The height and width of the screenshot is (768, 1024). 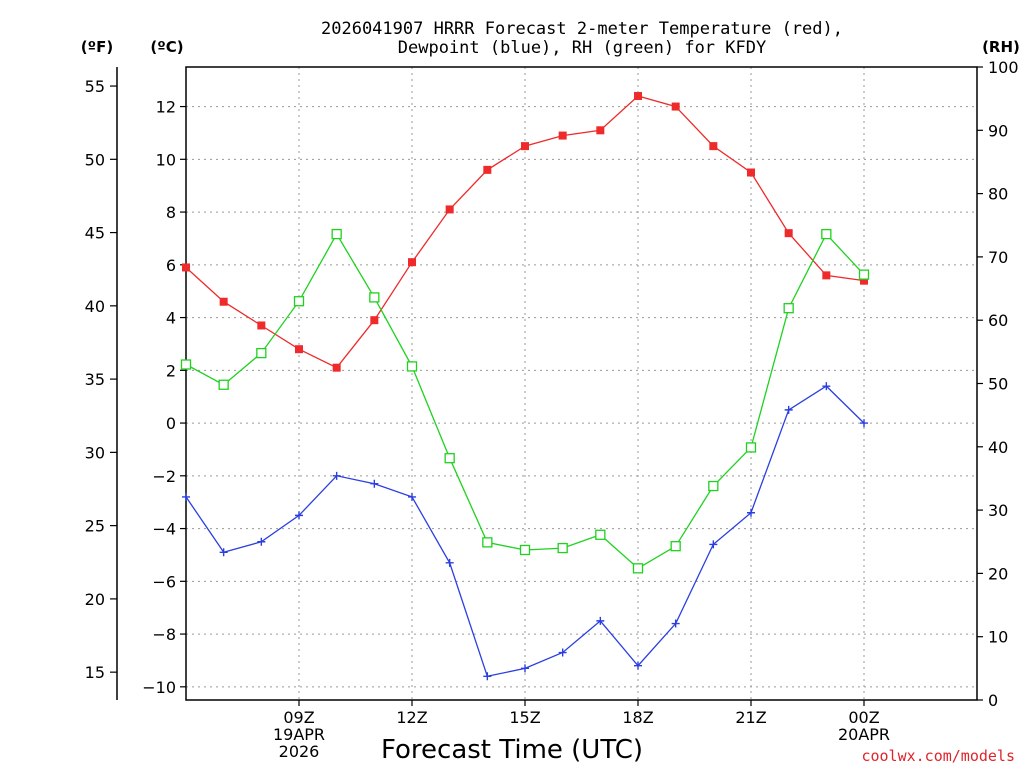 What do you see at coordinates (411, 717) in the screenshot?
I see `x-tick-label: 12Z` at bounding box center [411, 717].